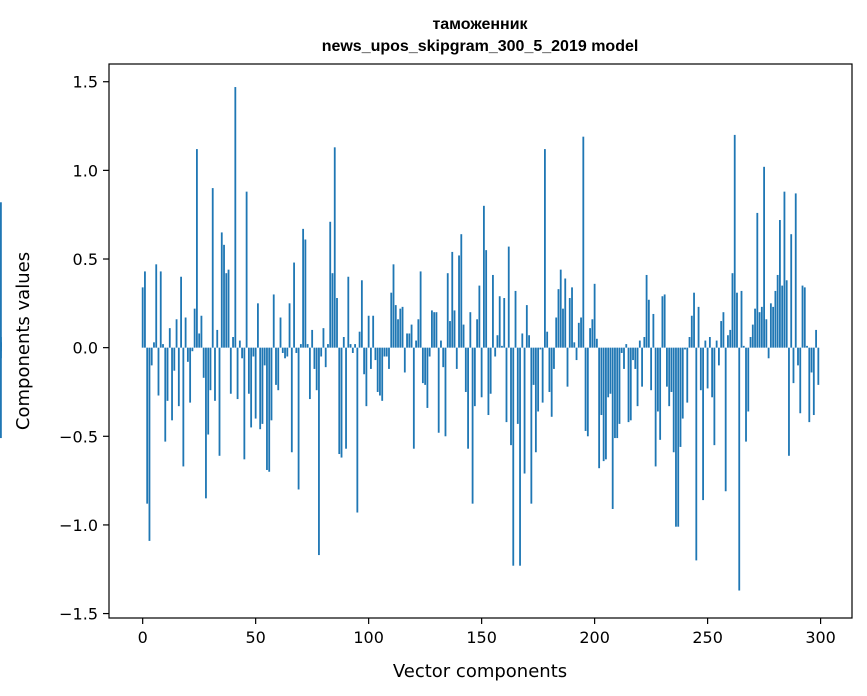 This screenshot has height=696, width=867. What do you see at coordinates (78, 614) in the screenshot?
I see `y-tick-label: −1.5` at bounding box center [78, 614].